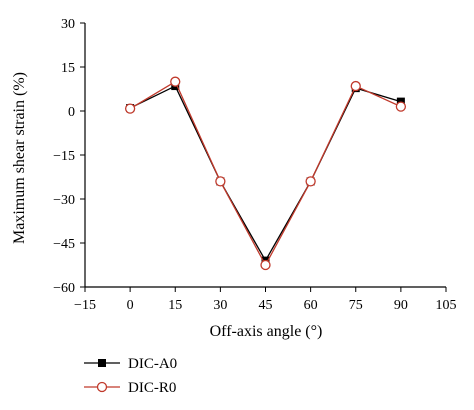 This screenshot has width=474, height=410. Describe the element at coordinates (64, 288) in the screenshot. I see `y-tick-label: −60` at that location.